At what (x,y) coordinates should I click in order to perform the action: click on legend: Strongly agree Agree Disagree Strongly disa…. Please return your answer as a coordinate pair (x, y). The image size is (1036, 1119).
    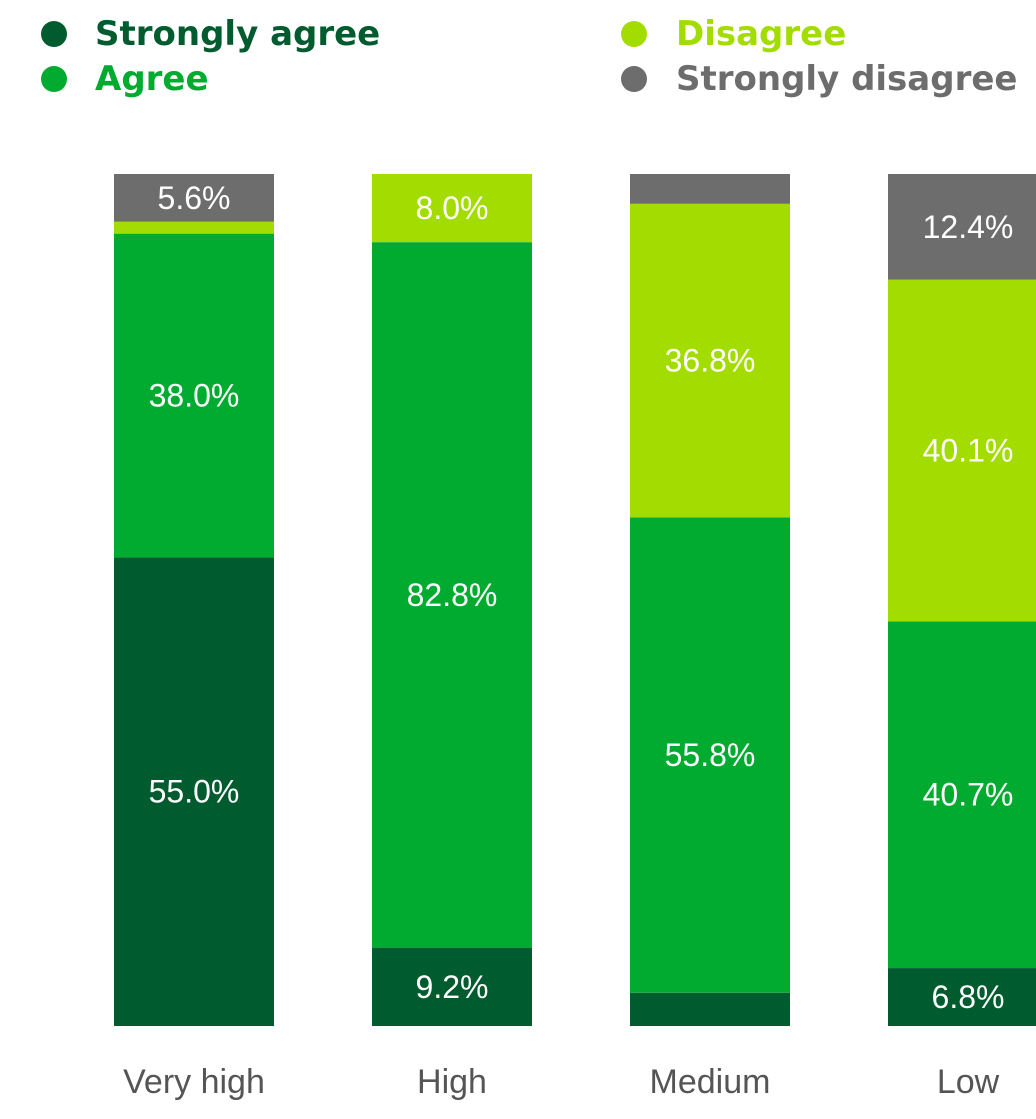
    Looking at the image, I should click on (529, 56).